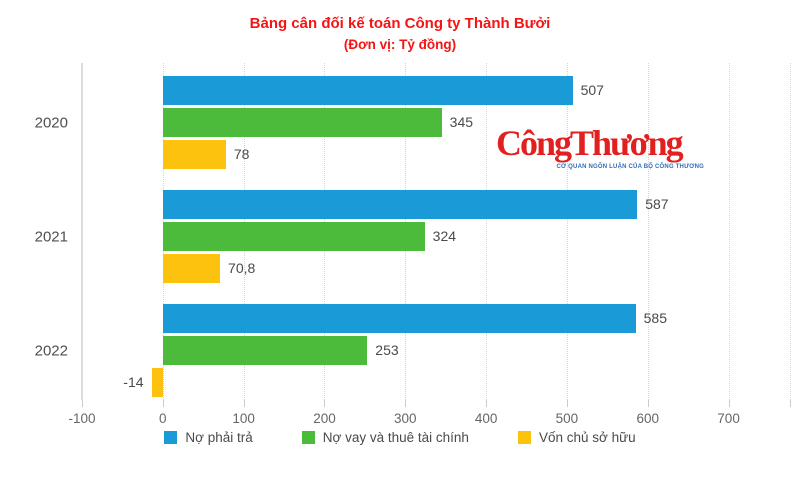  Describe the element at coordinates (592, 90) in the screenshot. I see `bar-value-label: 507` at that location.